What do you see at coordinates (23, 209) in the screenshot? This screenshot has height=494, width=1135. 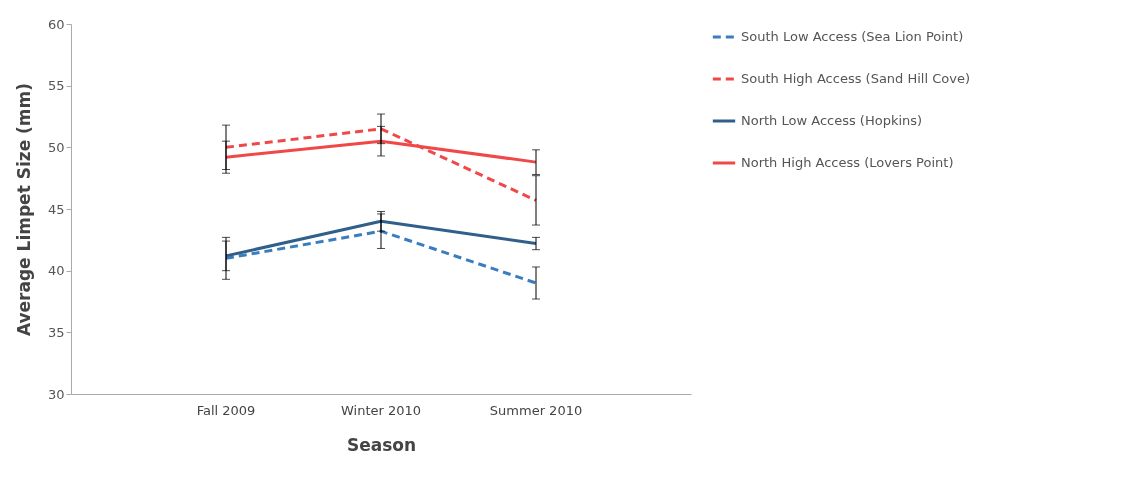 I see `y-axis-title: Average Limpet Size (mm)` at bounding box center [23, 209].